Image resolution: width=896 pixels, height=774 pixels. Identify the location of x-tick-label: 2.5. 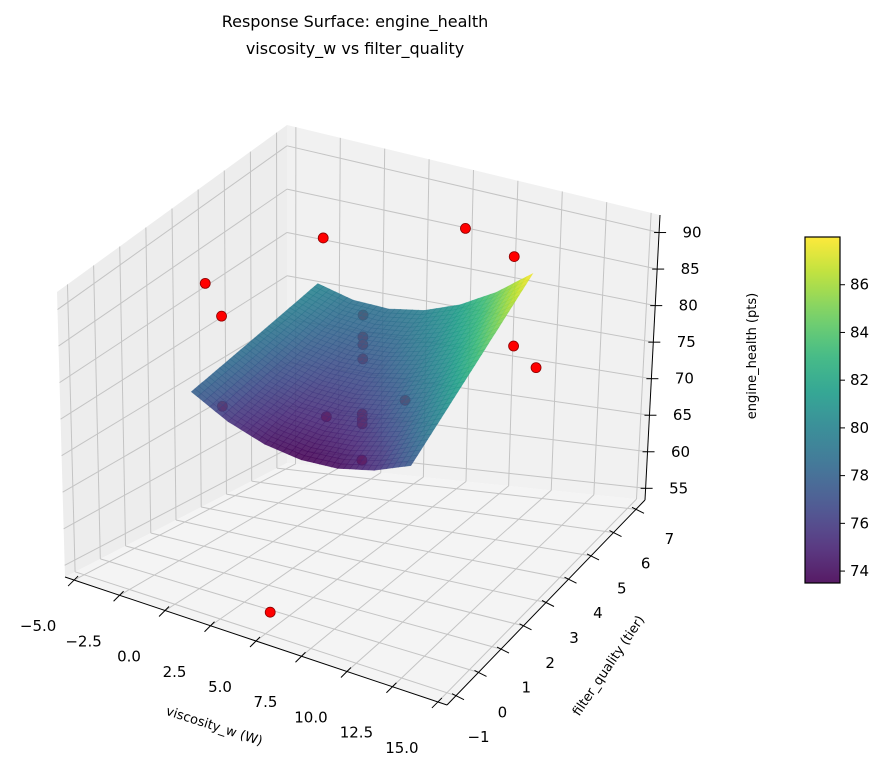
(175, 672).